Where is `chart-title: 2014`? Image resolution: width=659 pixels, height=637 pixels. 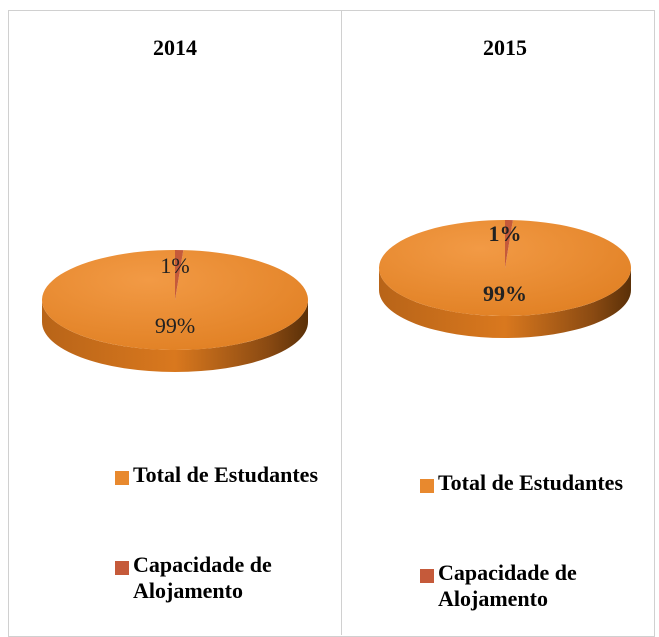 chart-title: 2014 is located at coordinates (175, 47).